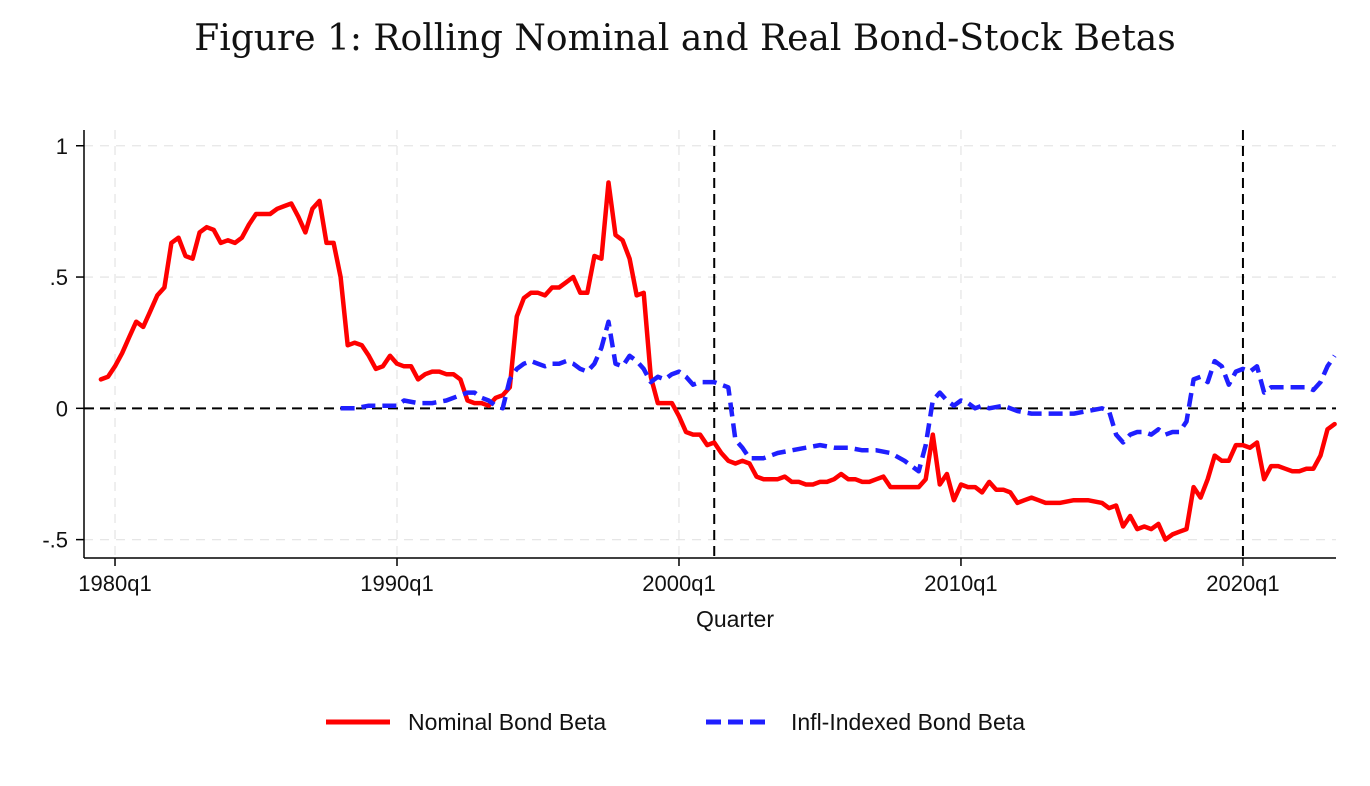 The image size is (1370, 786). Describe the element at coordinates (507, 722) in the screenshot. I see `legend-label: Nominal Bond Beta` at that location.